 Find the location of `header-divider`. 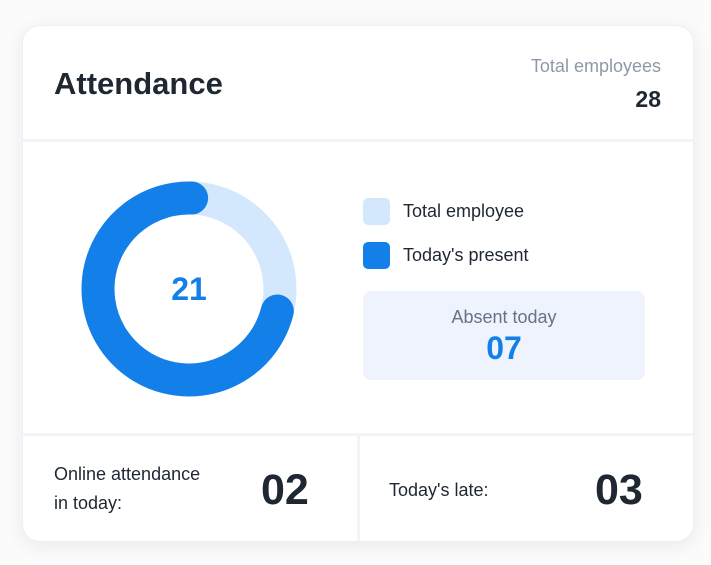

header-divider is located at coordinates (358, 140).